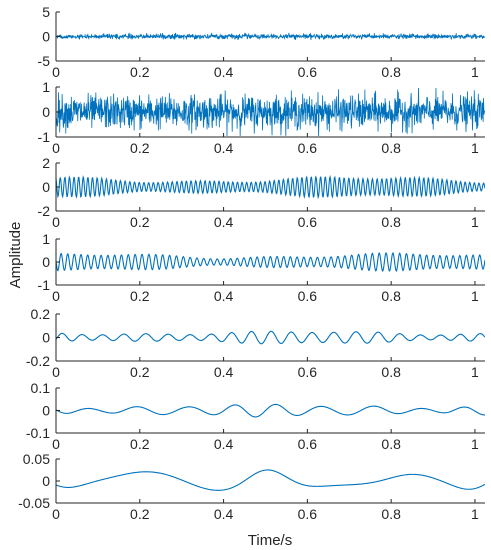  What do you see at coordinates (41, 314) in the screenshot?
I see `y-tick-label: 0.2` at bounding box center [41, 314].